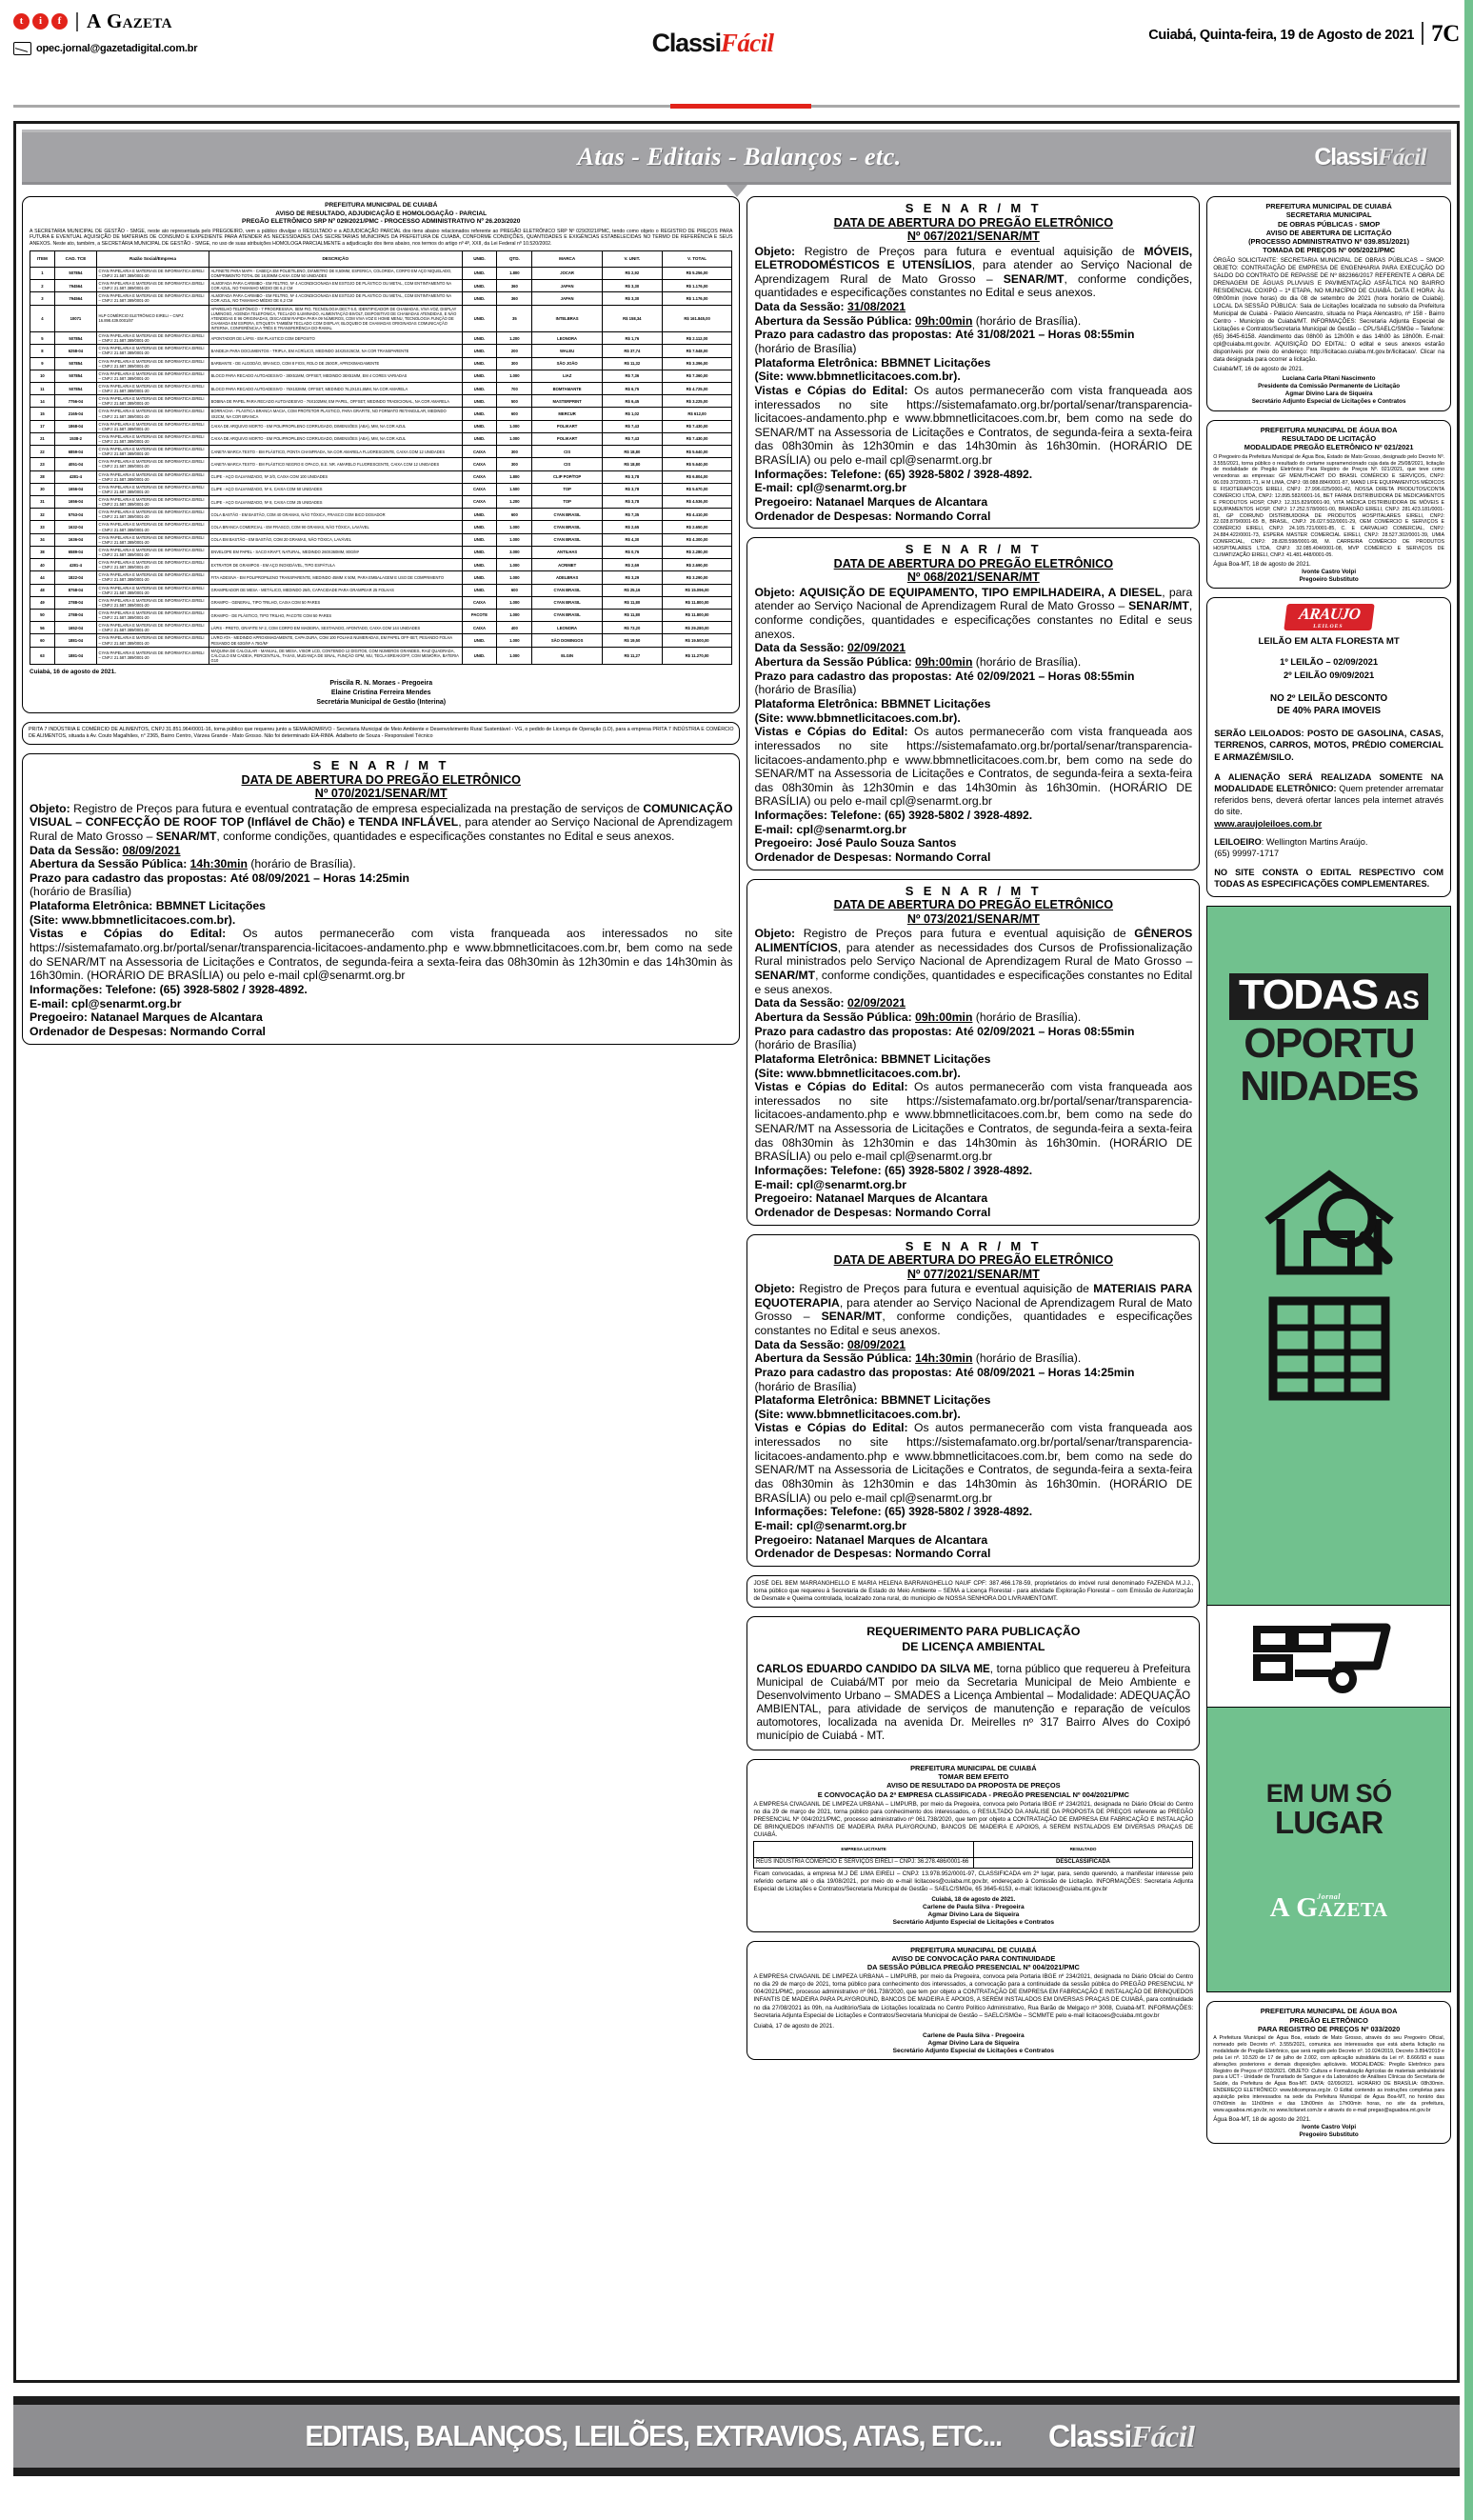  What do you see at coordinates (973, 857) in the screenshot?
I see `senar-ordenador: Ordenador de Despesas: Normando Corral` at bounding box center [973, 857].